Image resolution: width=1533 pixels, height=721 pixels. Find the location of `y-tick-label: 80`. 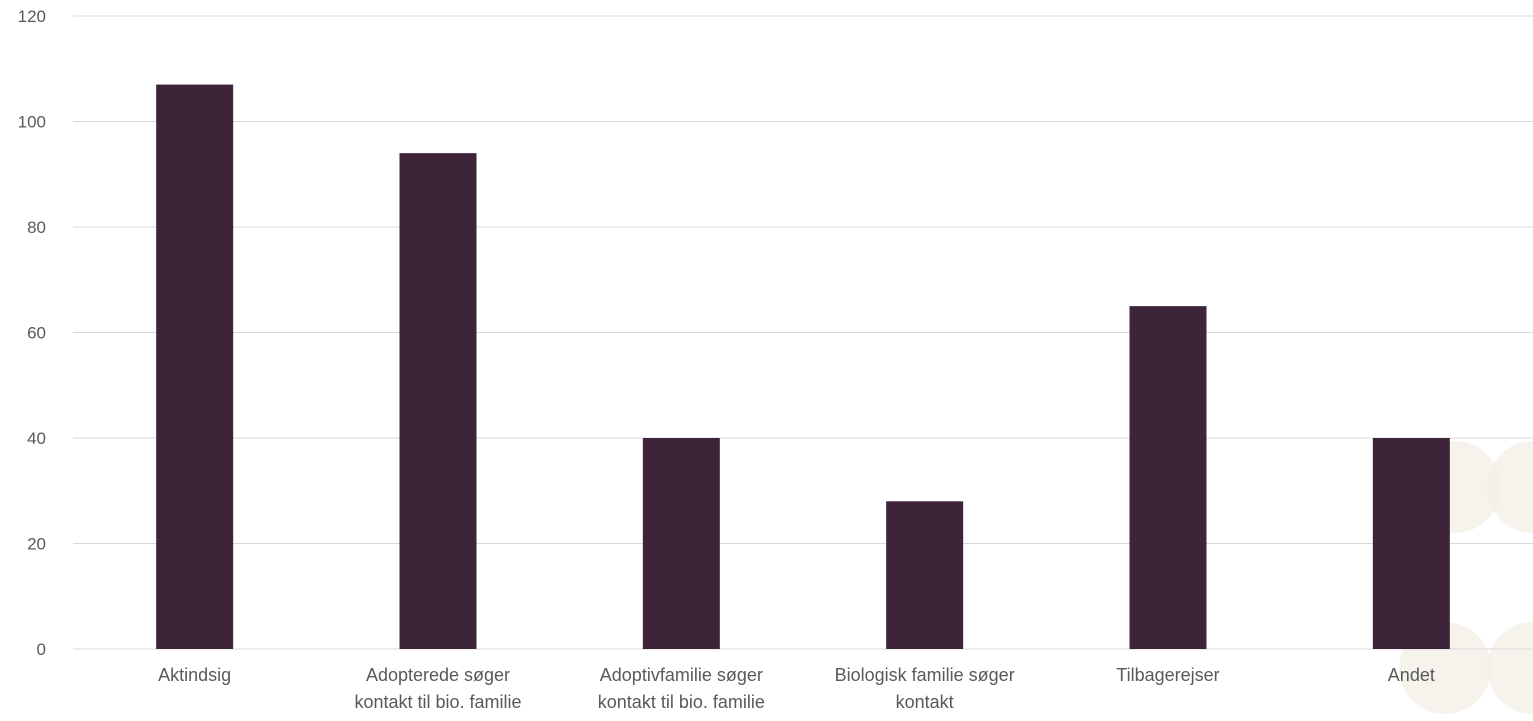

y-tick-label: 80 is located at coordinates (36, 227).